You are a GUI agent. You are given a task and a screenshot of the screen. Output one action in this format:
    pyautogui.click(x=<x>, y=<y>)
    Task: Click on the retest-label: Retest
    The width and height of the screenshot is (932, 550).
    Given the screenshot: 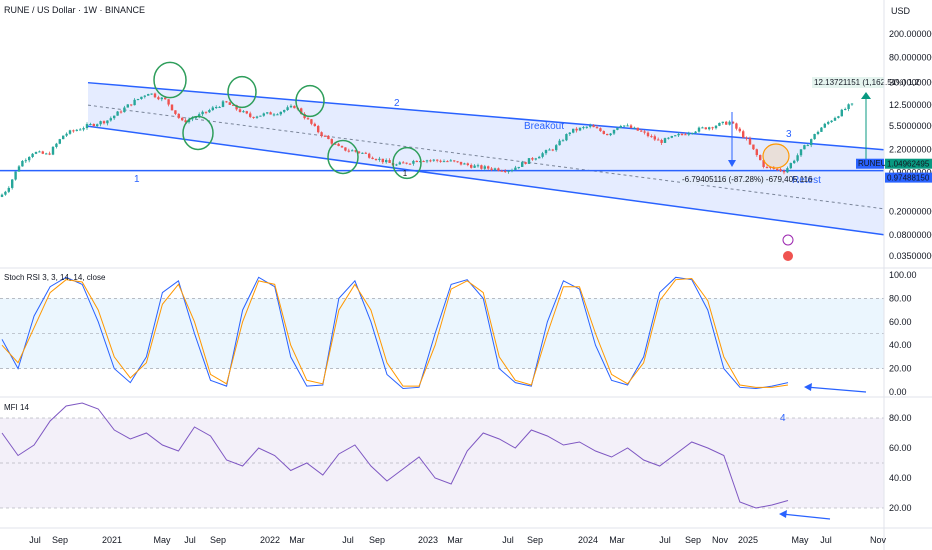 What is the action you would take?
    pyautogui.click(x=806, y=180)
    